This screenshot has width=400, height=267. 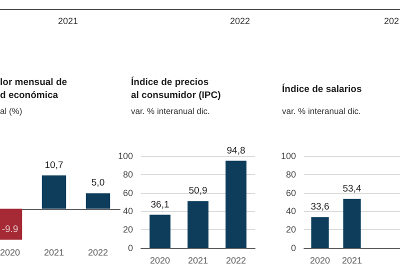 I want to click on text: 2022, so click(x=240, y=21).